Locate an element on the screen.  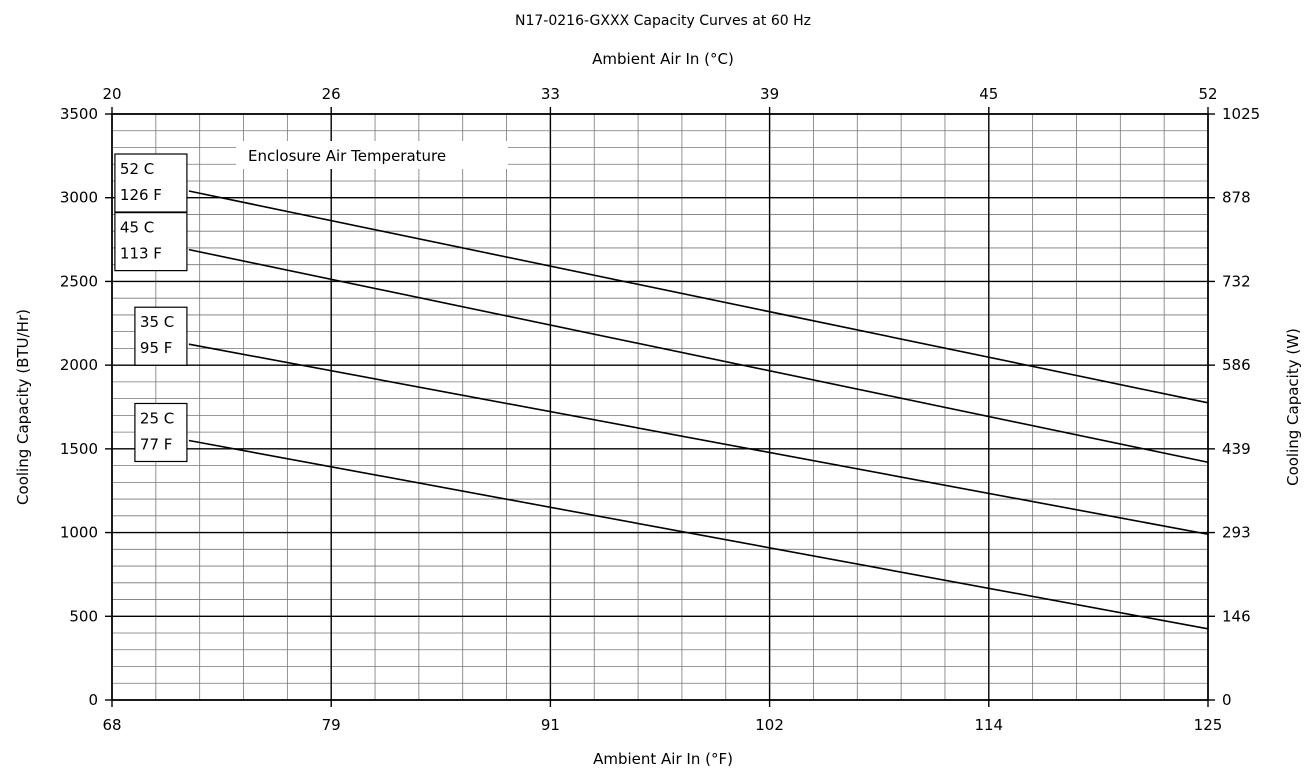
legend-title-box: Enclosure Air Temperature is located at coordinates (372, 155).